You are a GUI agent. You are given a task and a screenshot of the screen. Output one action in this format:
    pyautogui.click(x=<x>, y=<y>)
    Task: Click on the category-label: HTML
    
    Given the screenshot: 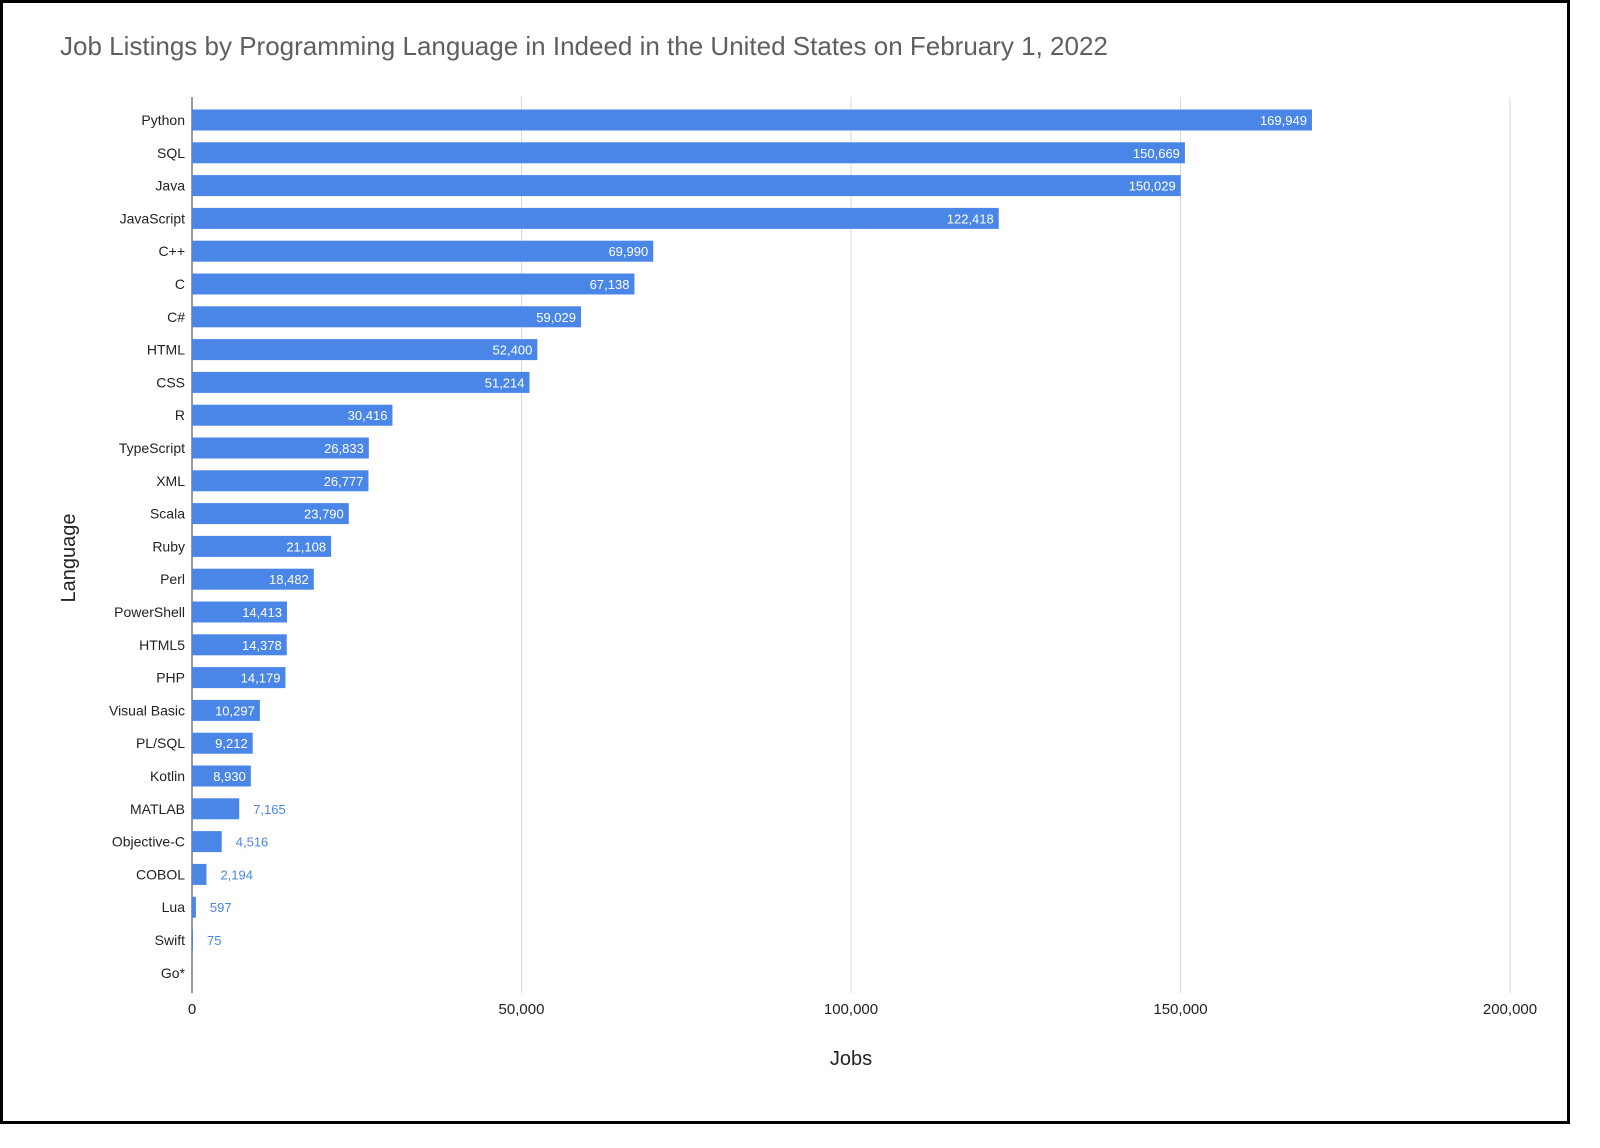 What is the action you would take?
    pyautogui.click(x=166, y=350)
    